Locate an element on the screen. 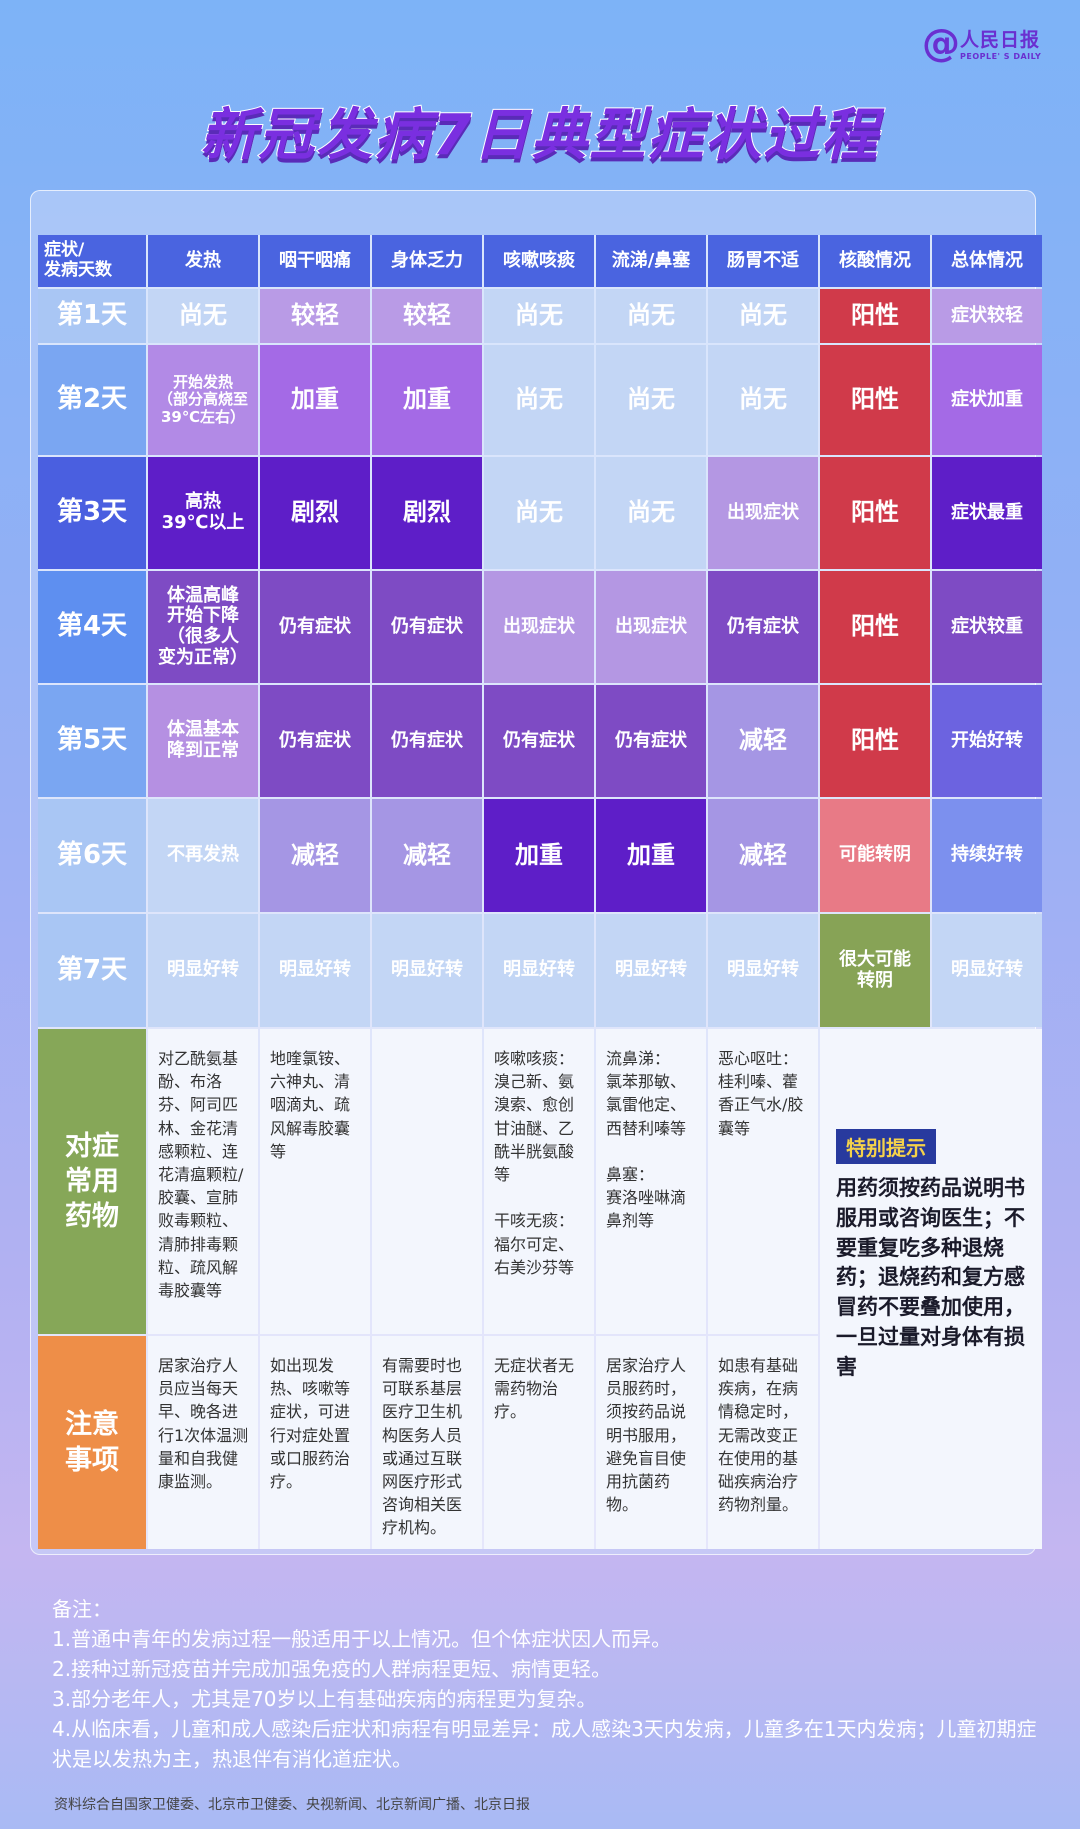  source-credit: 资料综合自国家卫健委、北京市卫健委、央视新闻、北京新闻广播、北京日报 is located at coordinates (292, 1805).